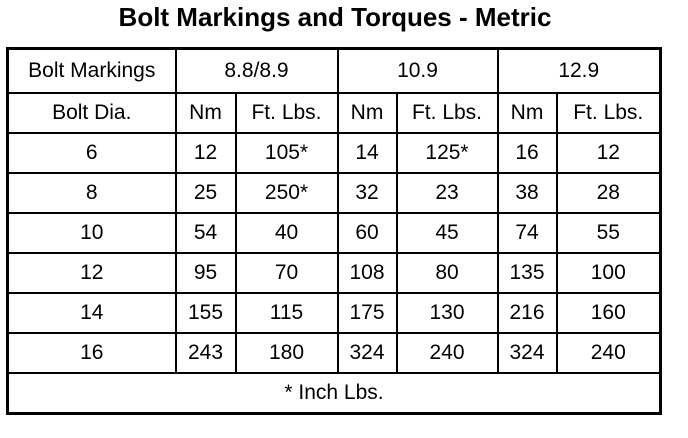 The image size is (688, 438). Describe the element at coordinates (91, 192) in the screenshot. I see `data-cell: 8` at that location.